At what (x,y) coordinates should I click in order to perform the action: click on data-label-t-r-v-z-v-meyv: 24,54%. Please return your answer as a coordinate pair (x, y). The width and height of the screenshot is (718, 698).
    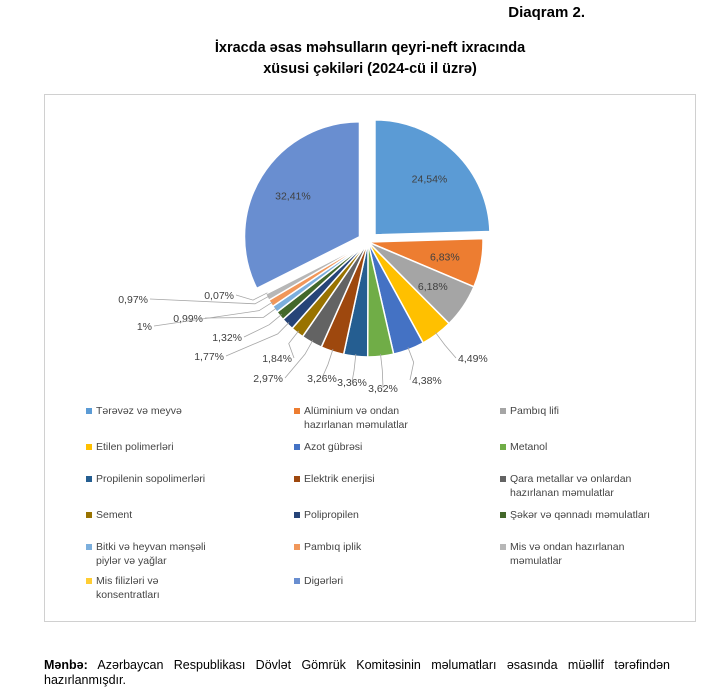
    Looking at the image, I should click on (430, 180).